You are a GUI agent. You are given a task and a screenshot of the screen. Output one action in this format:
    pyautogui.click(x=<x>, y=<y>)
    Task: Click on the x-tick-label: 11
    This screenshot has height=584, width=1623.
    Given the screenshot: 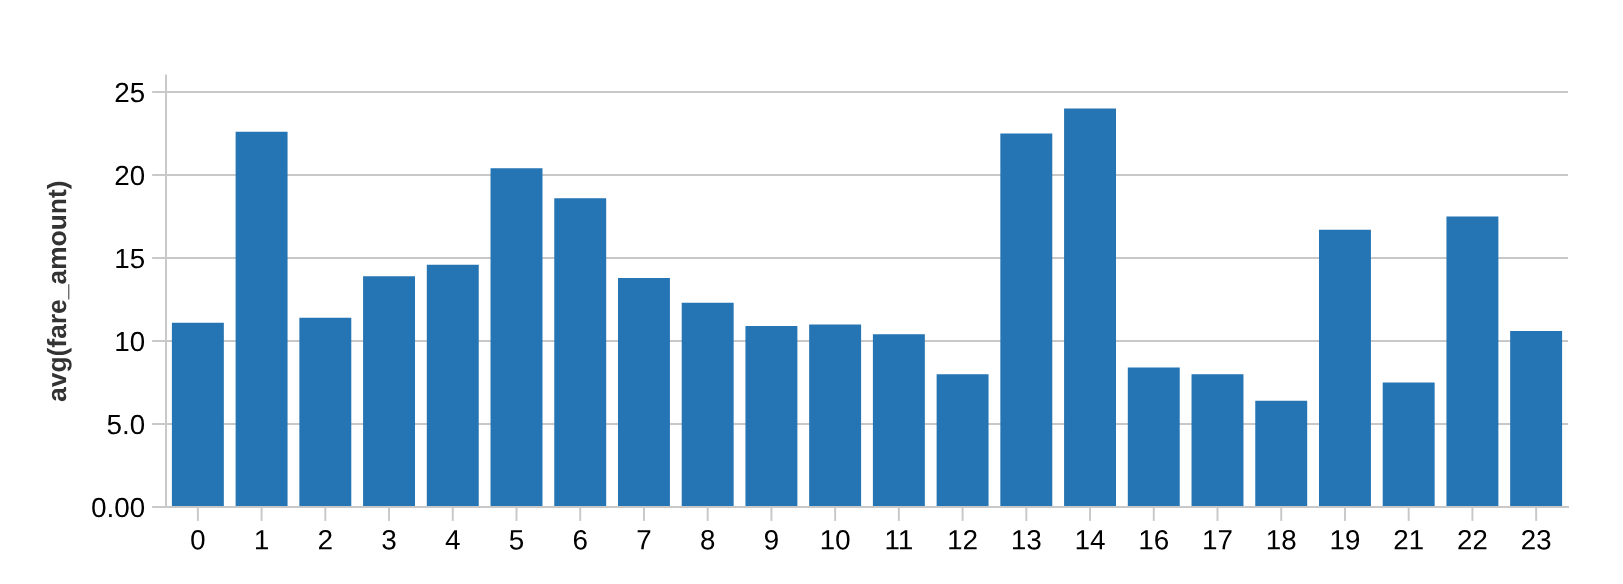 What is the action you would take?
    pyautogui.click(x=899, y=540)
    